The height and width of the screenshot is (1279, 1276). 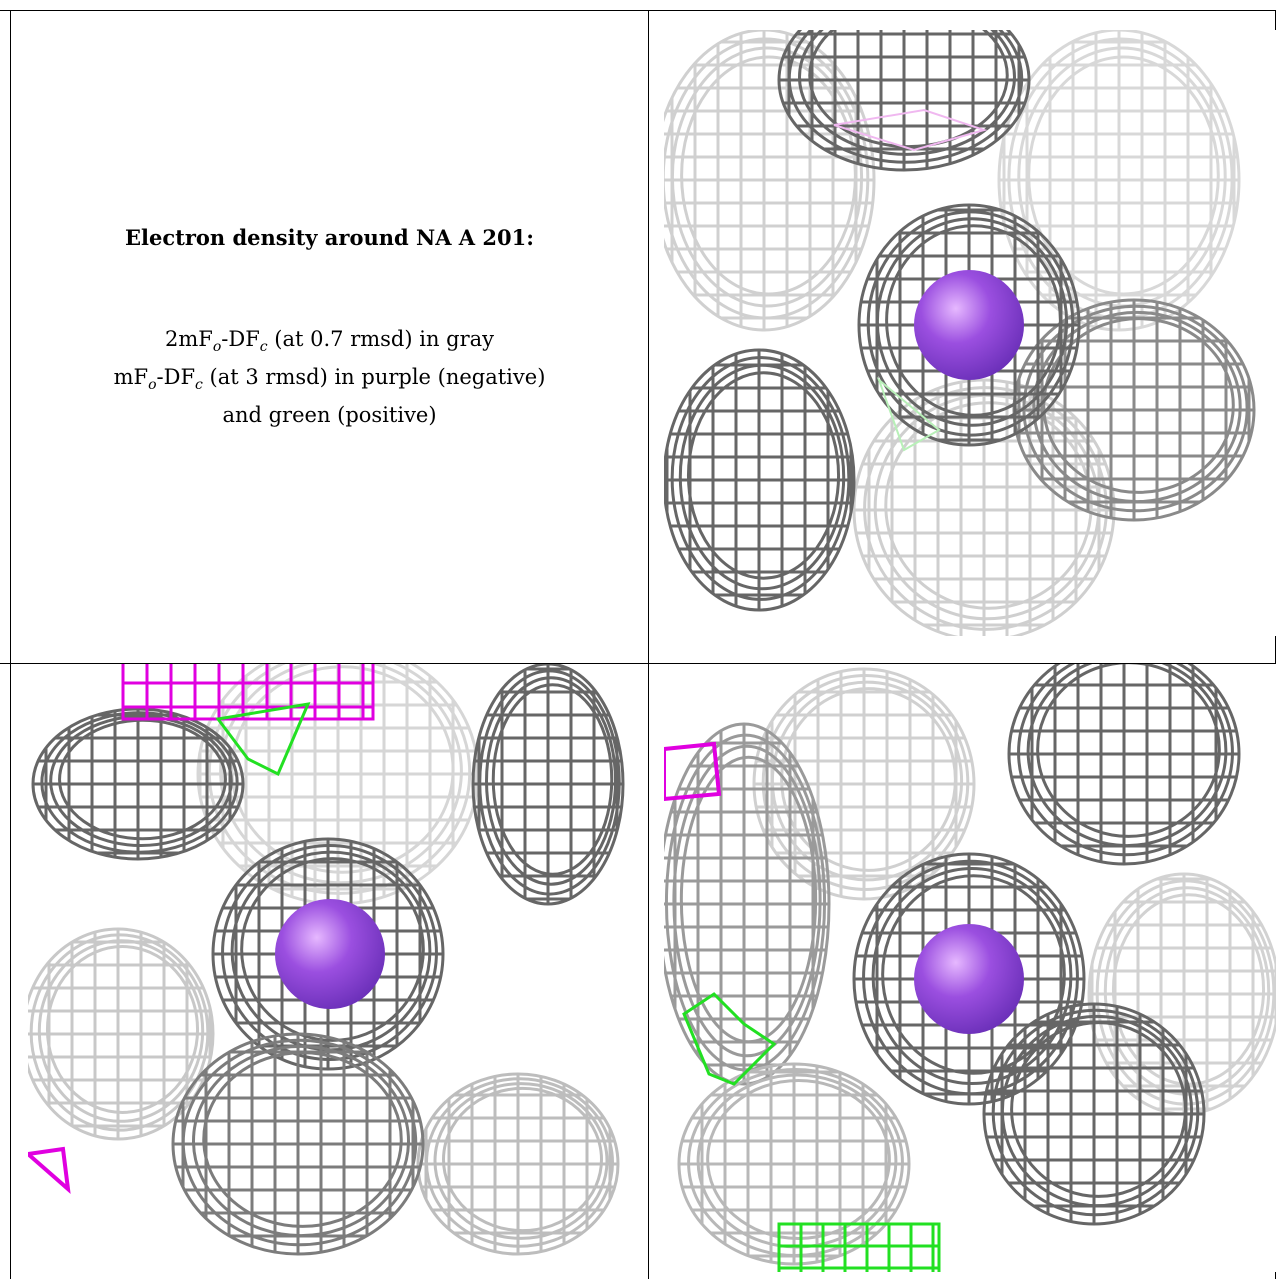 What do you see at coordinates (329, 415) in the screenshot?
I see `caption-line-3: and green (positive)` at bounding box center [329, 415].